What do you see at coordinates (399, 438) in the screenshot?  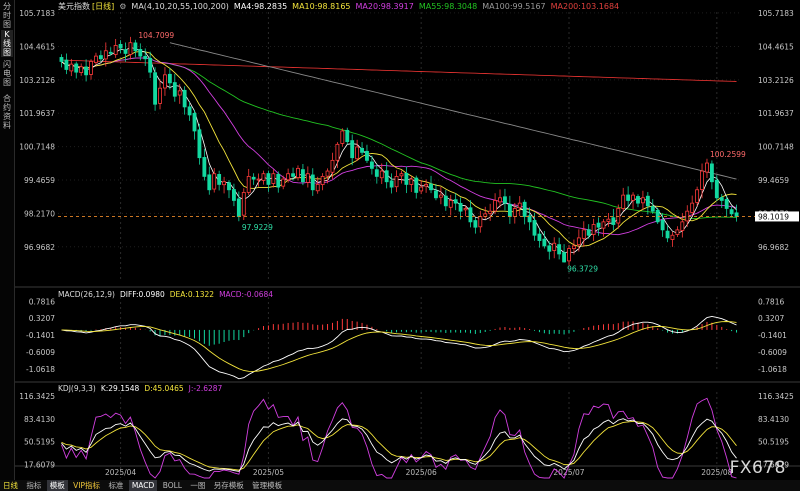 I see `kdj-j-line` at bounding box center [399, 438].